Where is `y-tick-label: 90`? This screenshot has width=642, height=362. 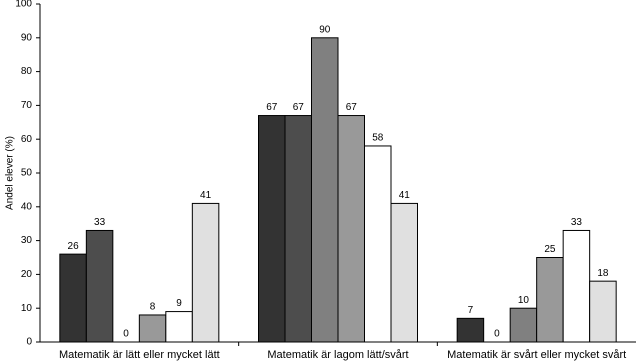
y-tick-label: 90 is located at coordinates (27, 37).